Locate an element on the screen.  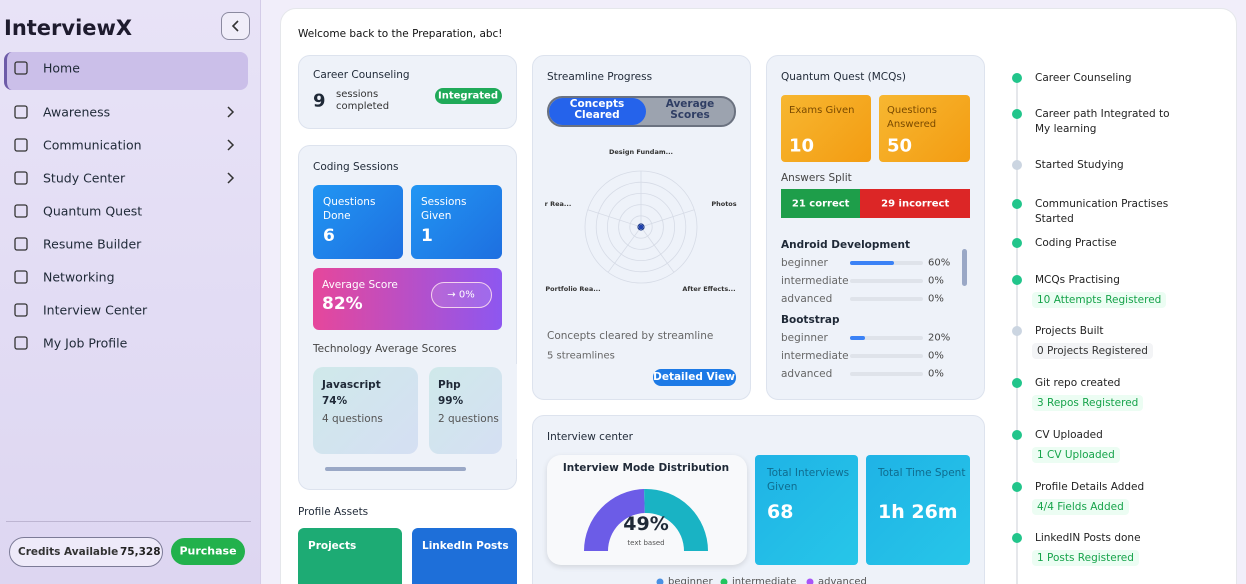
section-title: Profile Assets is located at coordinates (333, 512).